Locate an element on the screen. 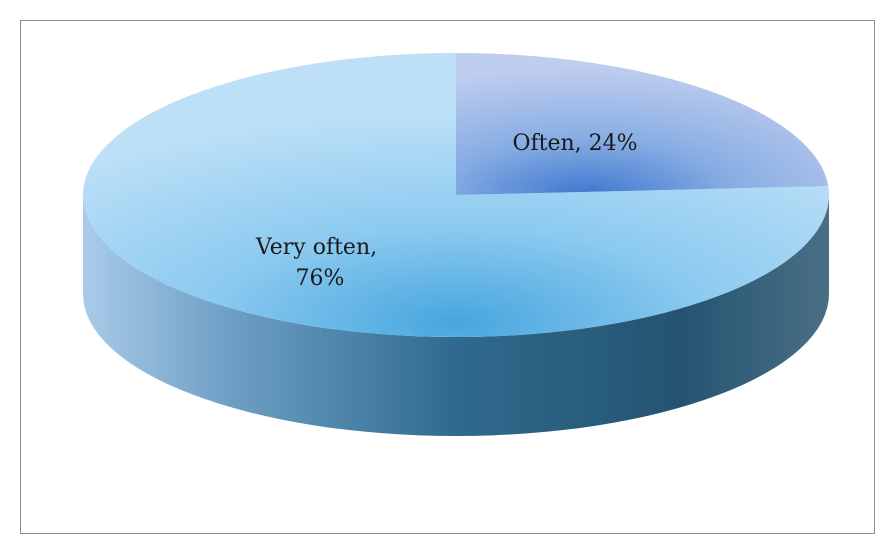 Image resolution: width=892 pixels, height=546 pixels. data-label-often: Often, 24% is located at coordinates (574, 143).